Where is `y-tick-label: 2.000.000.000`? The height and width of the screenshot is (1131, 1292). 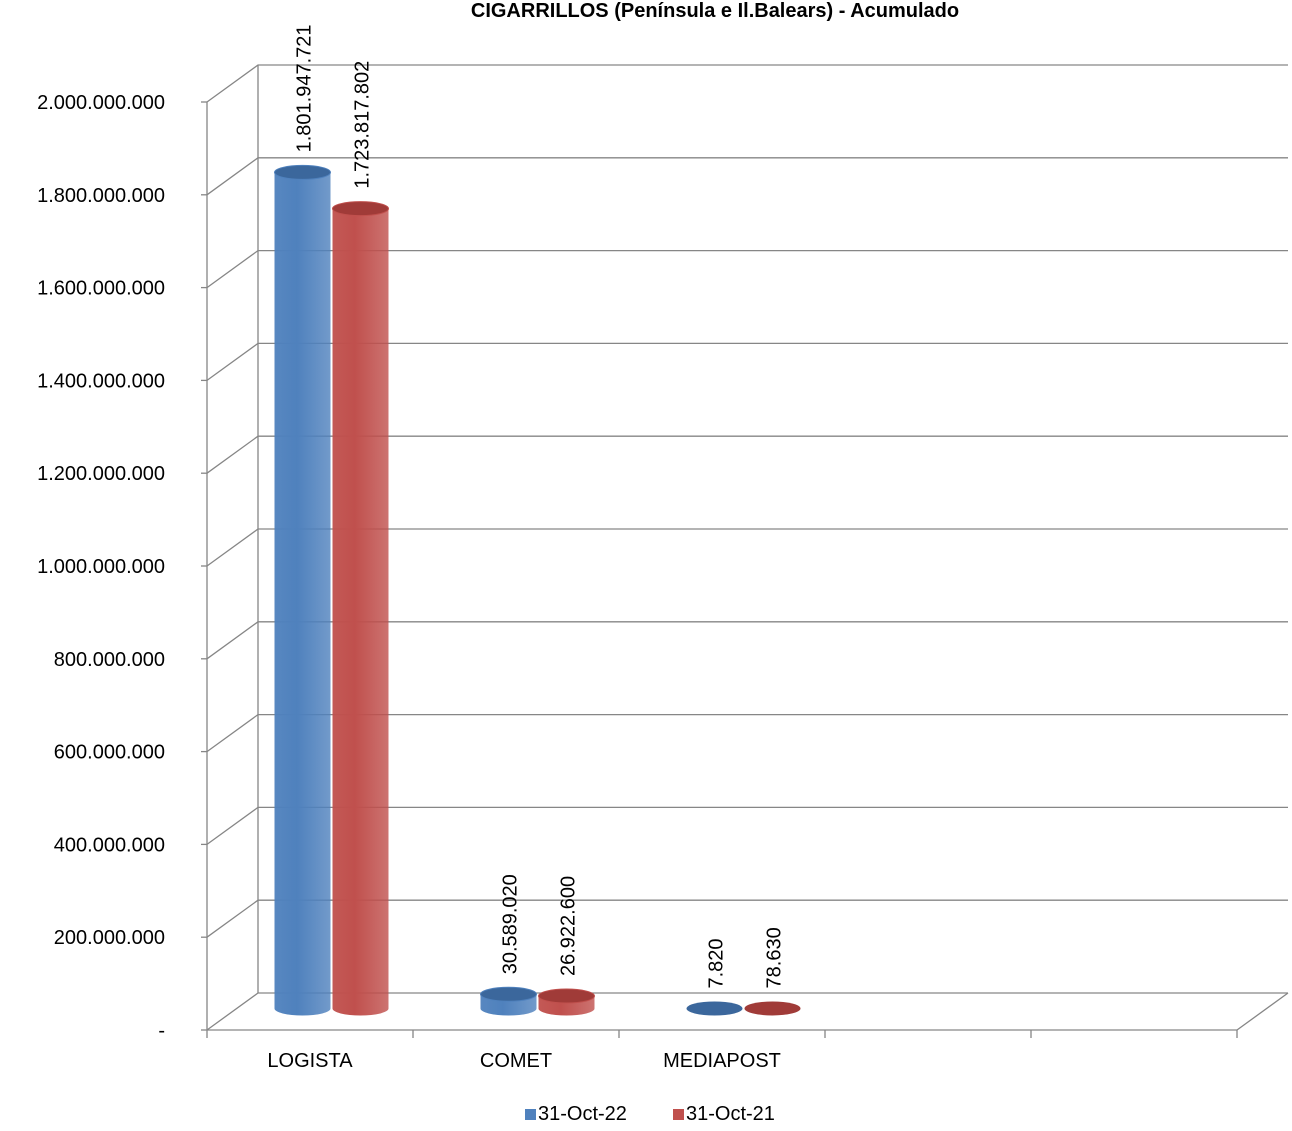 y-tick-label: 2.000.000.000 is located at coordinates (101, 103).